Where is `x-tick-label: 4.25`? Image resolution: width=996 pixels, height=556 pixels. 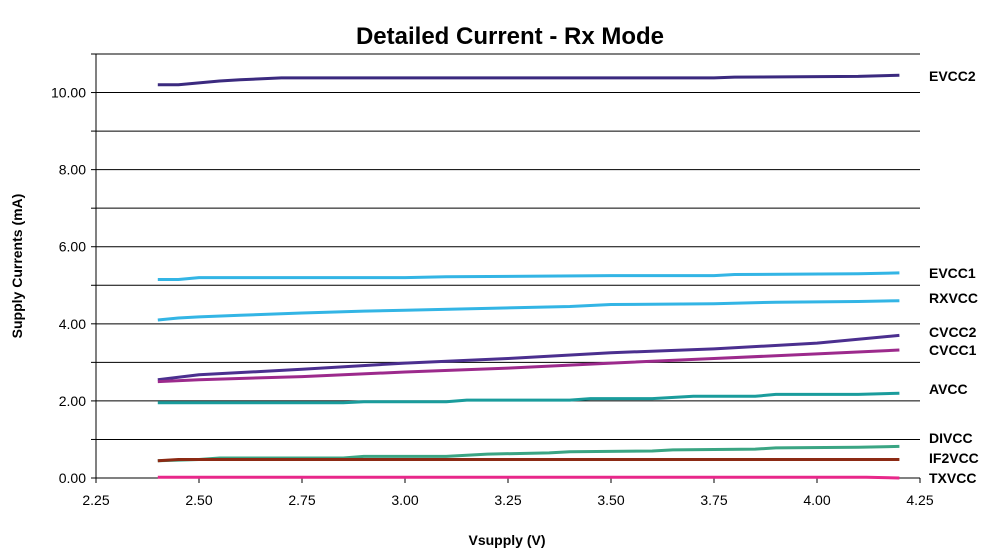 x-tick-label: 4.25 is located at coordinates (919, 500).